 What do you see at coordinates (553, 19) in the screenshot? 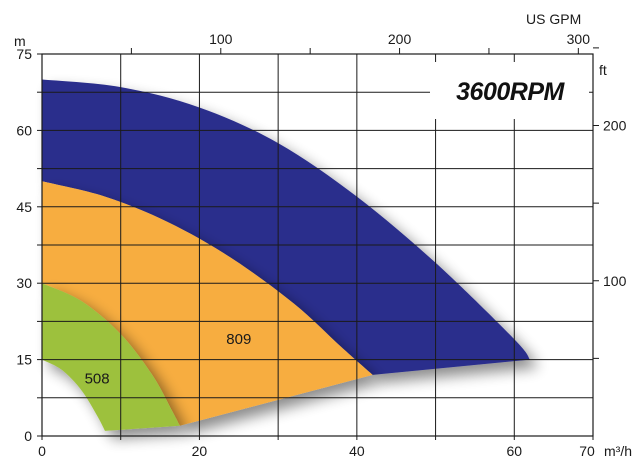
I see `x2-axis-label: US GPM` at bounding box center [553, 19].